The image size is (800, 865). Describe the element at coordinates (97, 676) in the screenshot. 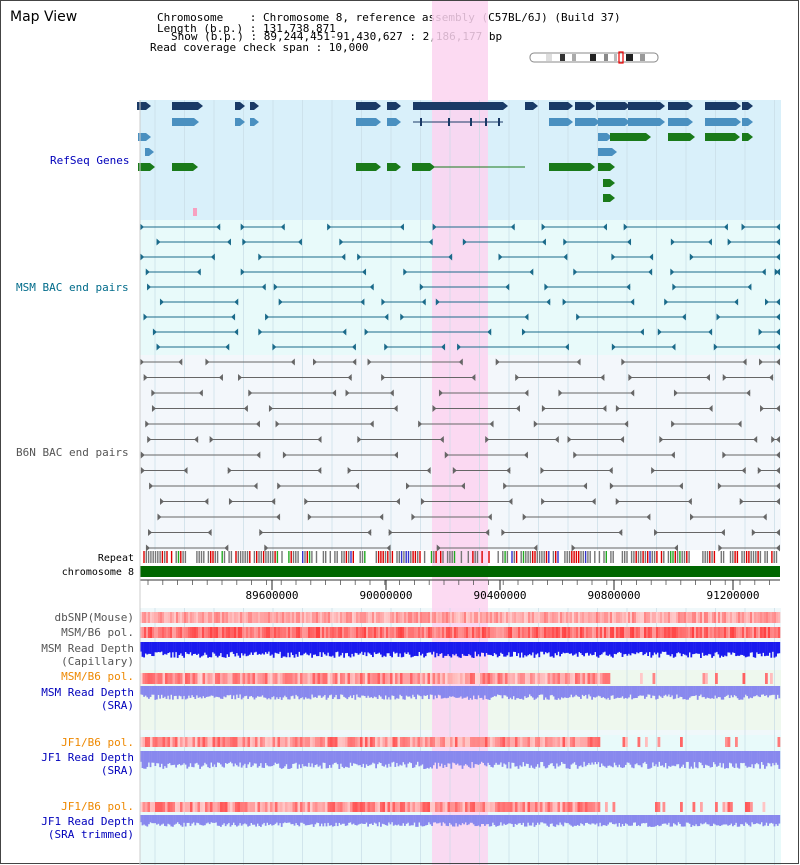

I see `msm-pol-sra-label: MSM/B6 pol.` at that location.